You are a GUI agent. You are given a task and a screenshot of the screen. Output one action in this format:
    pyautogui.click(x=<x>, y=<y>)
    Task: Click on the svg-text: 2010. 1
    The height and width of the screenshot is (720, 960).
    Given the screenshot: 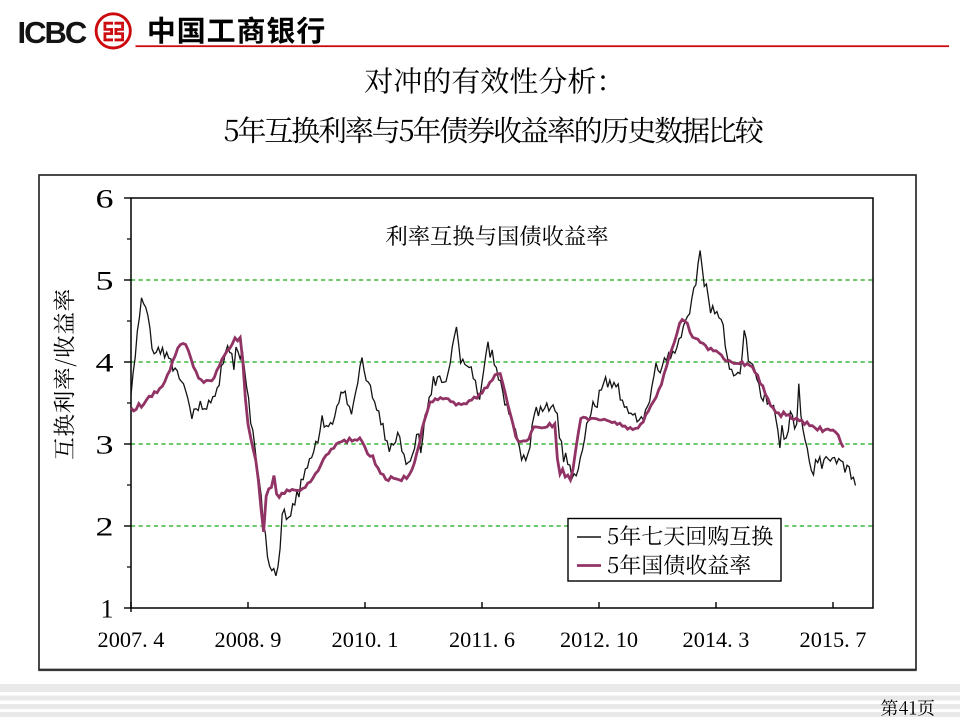 What is the action you would take?
    pyautogui.click(x=365, y=639)
    